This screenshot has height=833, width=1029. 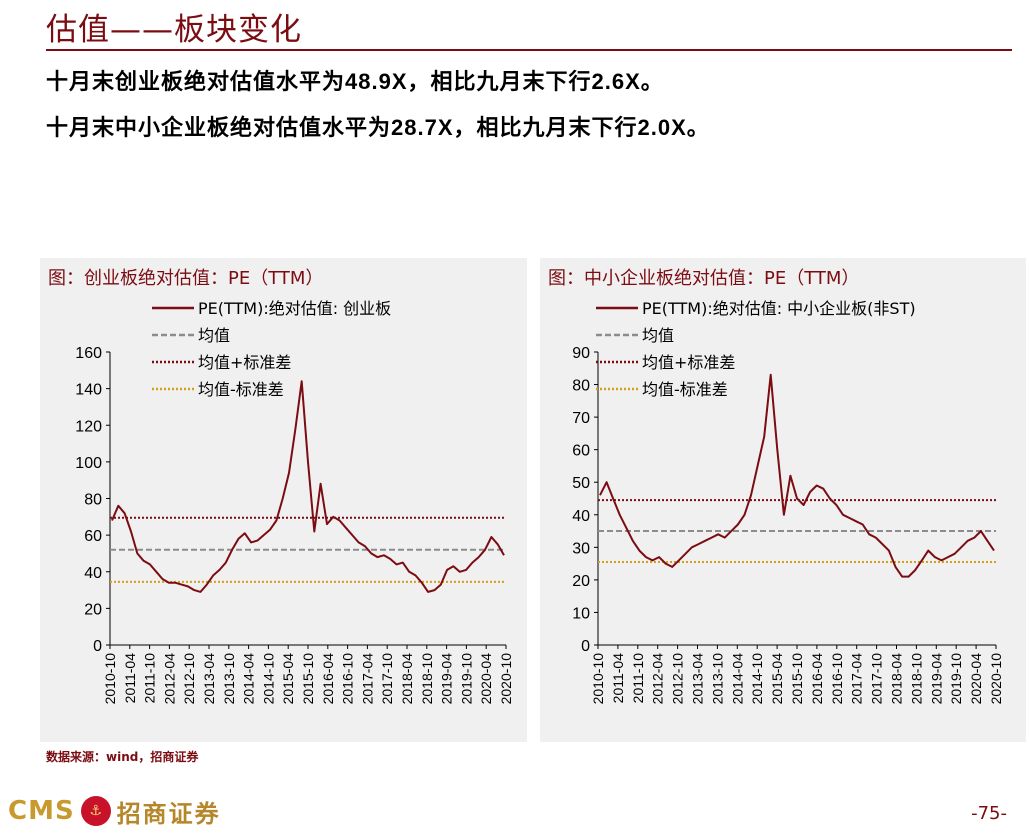 I want to click on company-logo: CMS ⚓ 招商证券, so click(x=114, y=811).